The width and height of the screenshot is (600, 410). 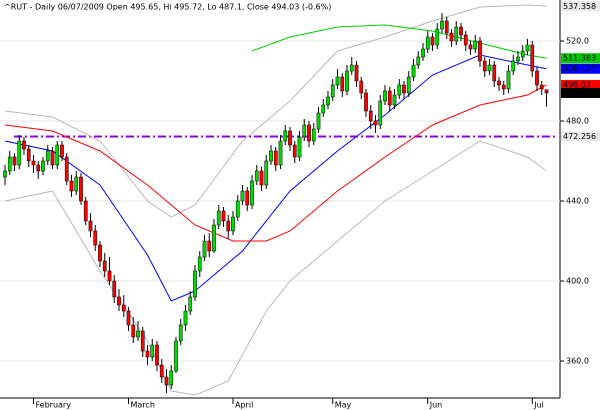 I want to click on x-tick-label: April, so click(x=244, y=405).